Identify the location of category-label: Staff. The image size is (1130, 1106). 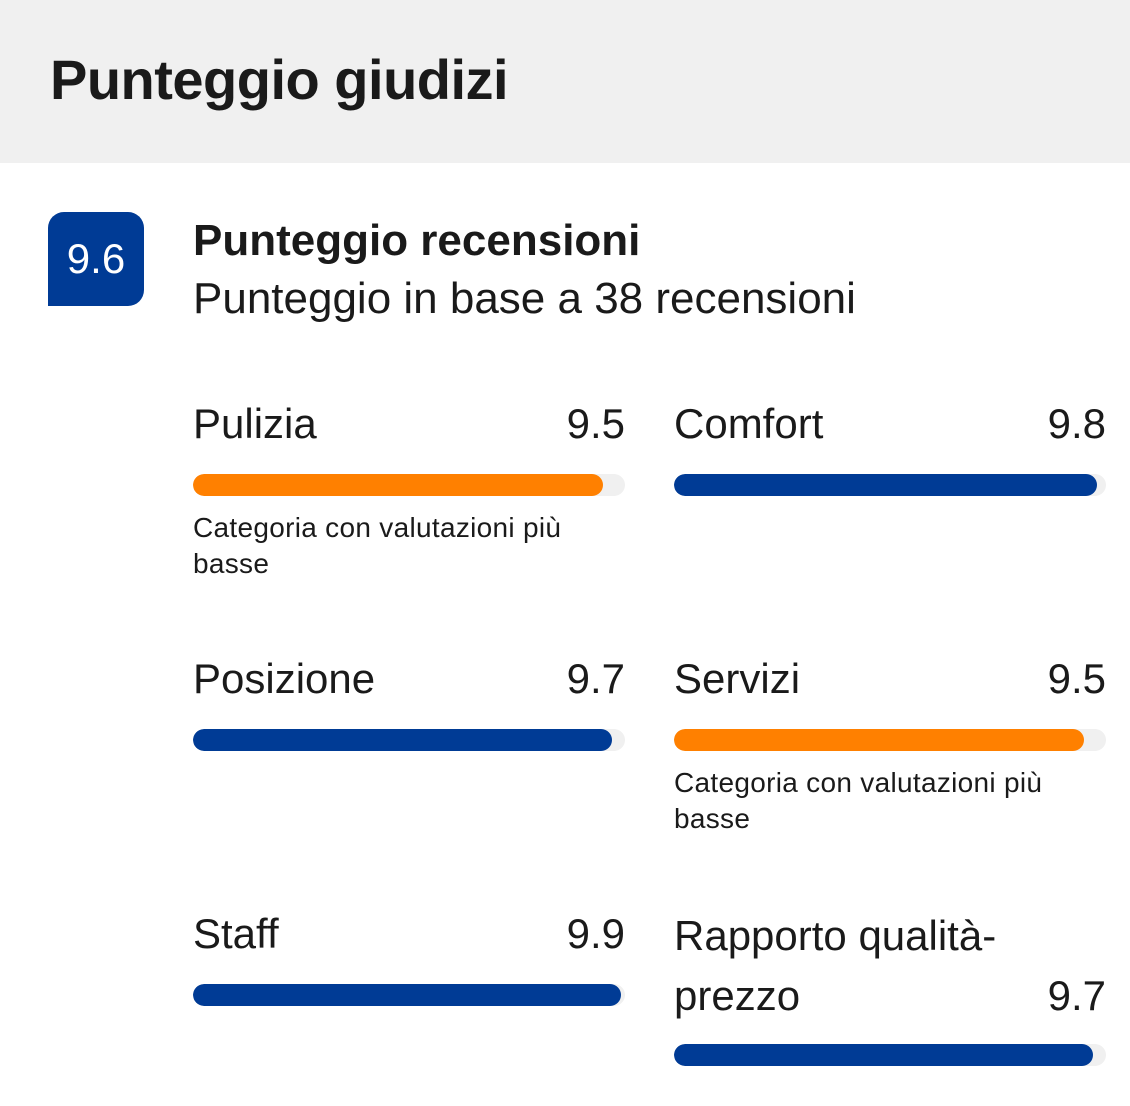
(236, 933).